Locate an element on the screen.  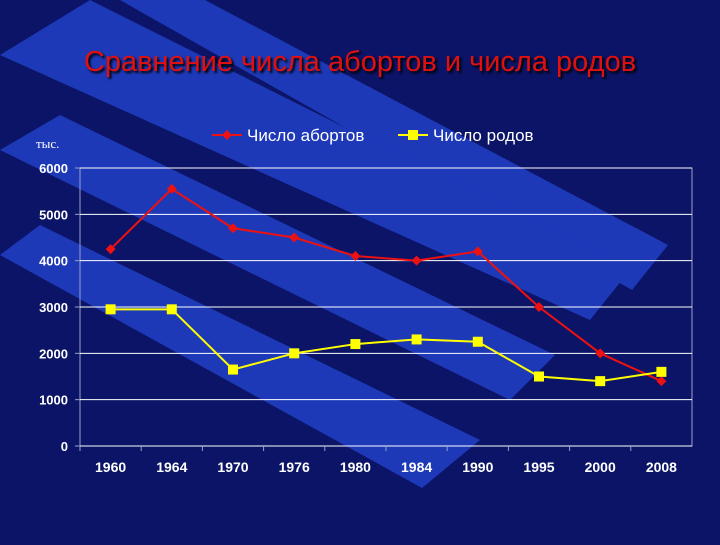
slide-title: Сравнение числа абортов и числа родов is located at coordinates (360, 62).